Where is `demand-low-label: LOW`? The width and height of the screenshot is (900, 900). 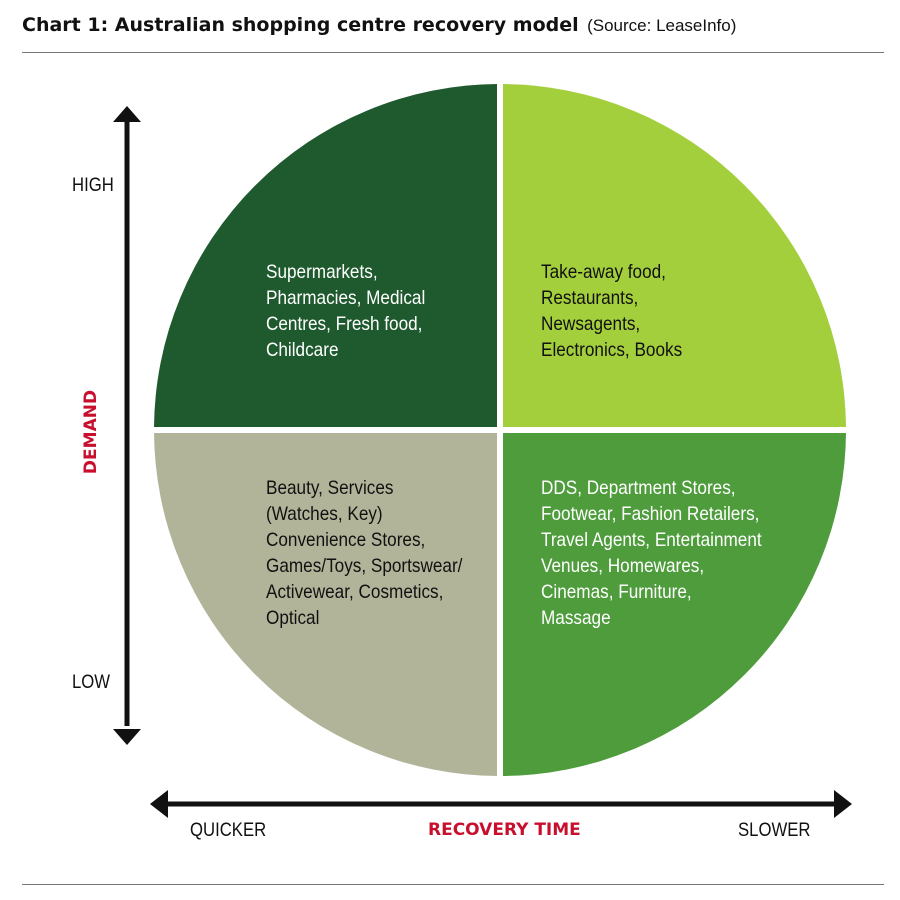
demand-low-label: LOW is located at coordinates (91, 682).